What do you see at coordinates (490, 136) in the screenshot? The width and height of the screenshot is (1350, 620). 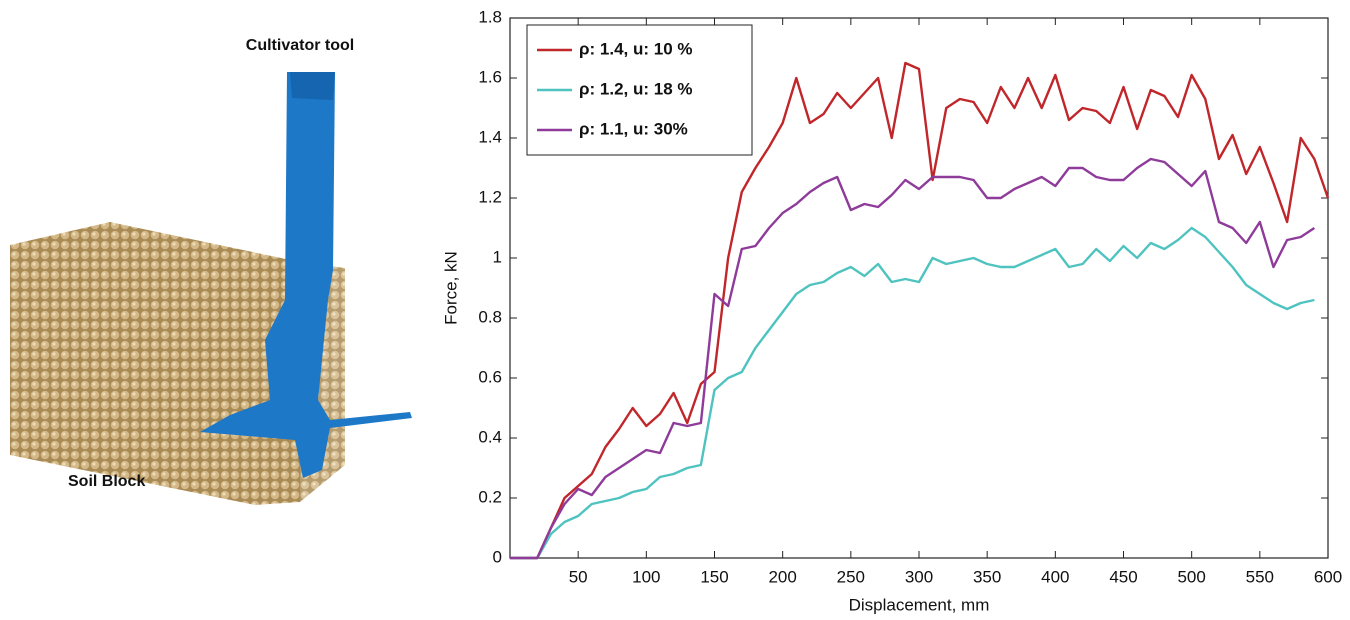 I see `y-tick-label: 1.4` at bounding box center [490, 136].